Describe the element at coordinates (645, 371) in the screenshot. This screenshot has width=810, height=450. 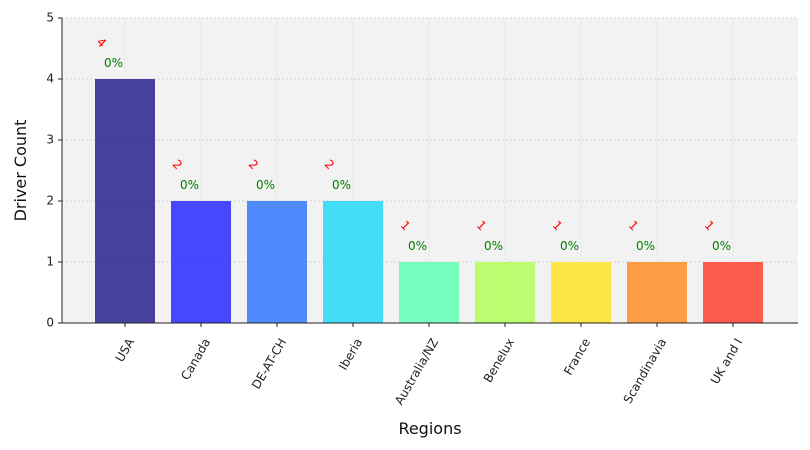
I see `x-tick-label: Scandinavia` at that location.